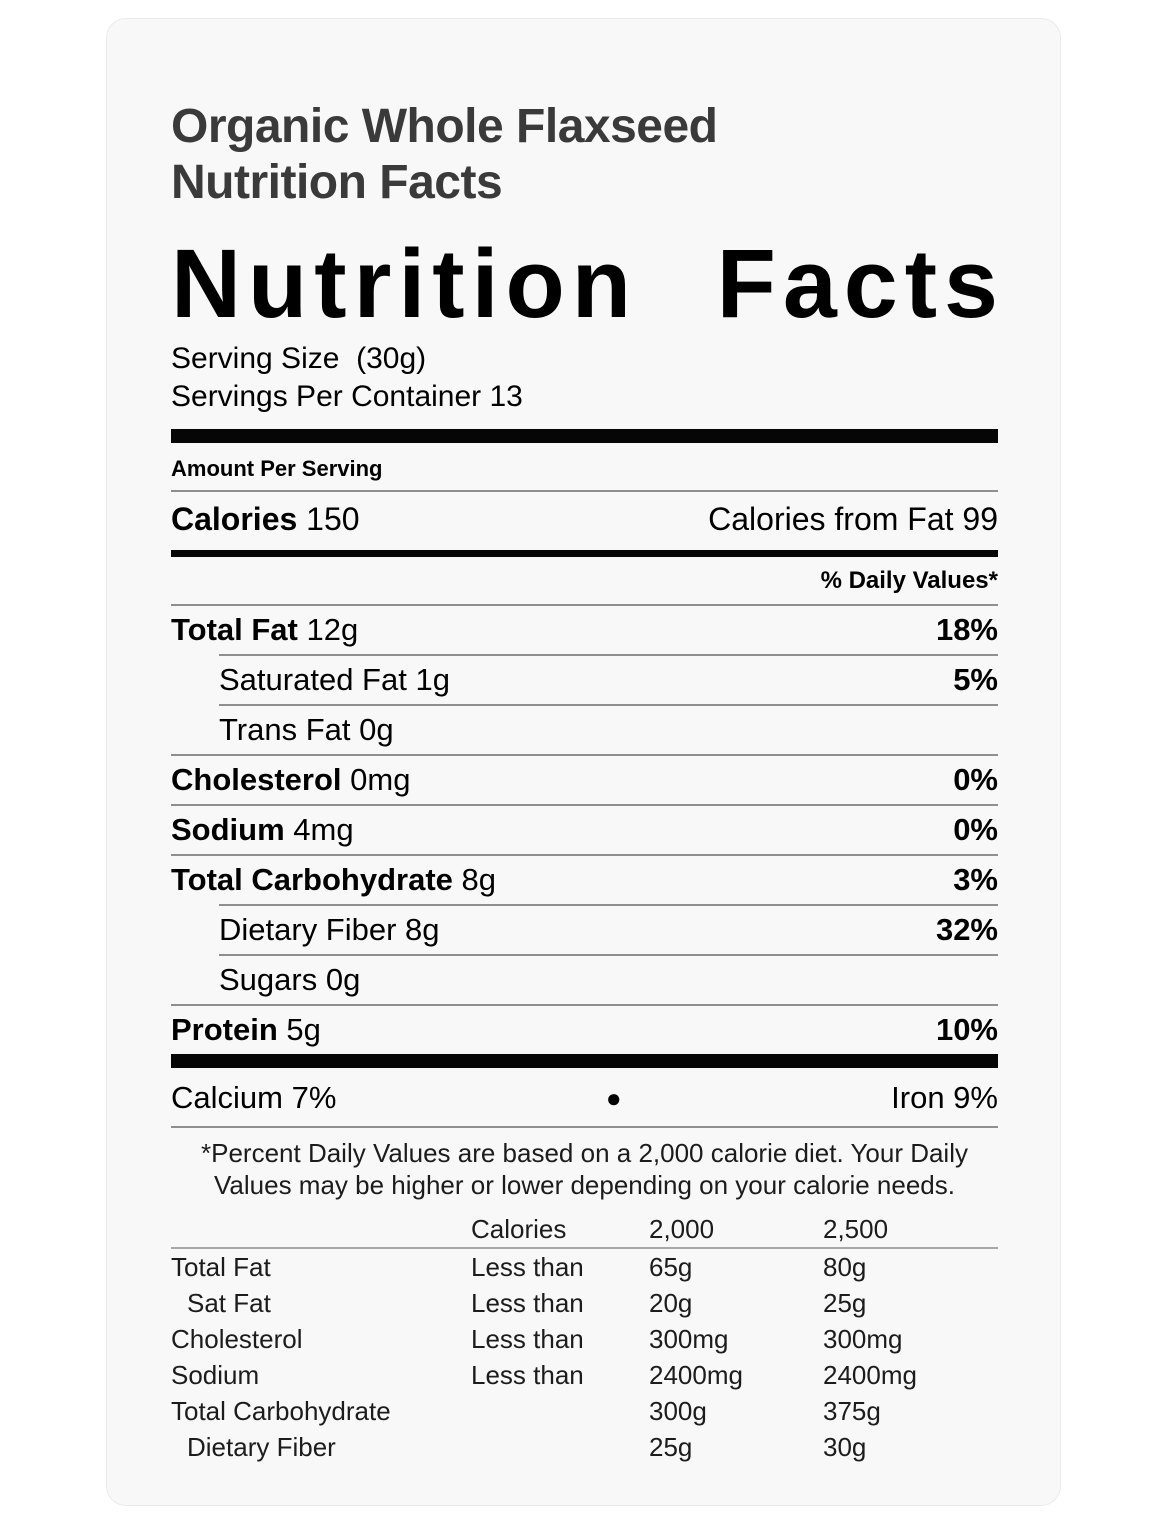 Image resolution: width=1170 pixels, height=1538 pixels. Describe the element at coordinates (584, 1229) in the screenshot. I see `dv-table-header: Calories 2,000 2,500` at that location.